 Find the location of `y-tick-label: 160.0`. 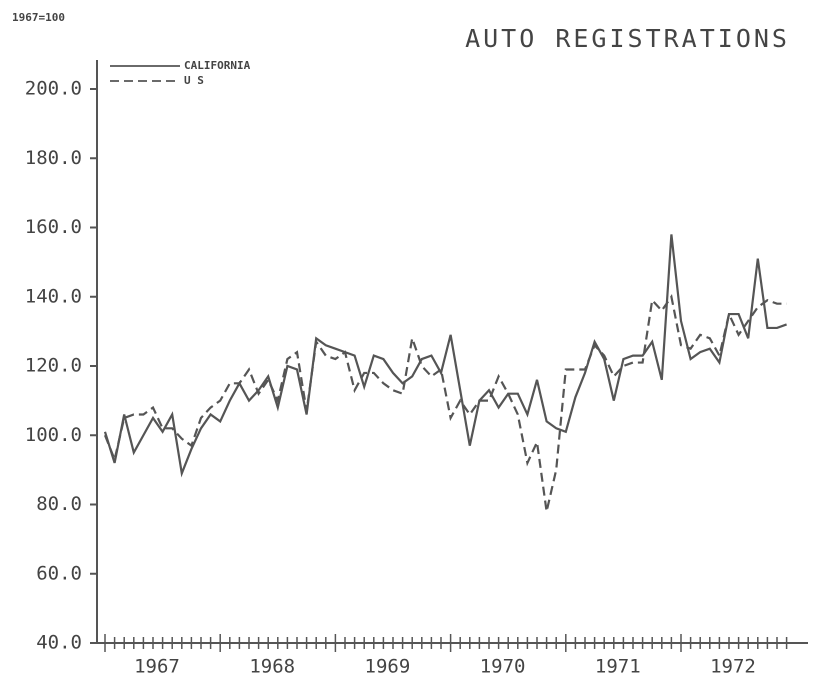

y-tick-label: 160.0 is located at coordinates (53, 227).